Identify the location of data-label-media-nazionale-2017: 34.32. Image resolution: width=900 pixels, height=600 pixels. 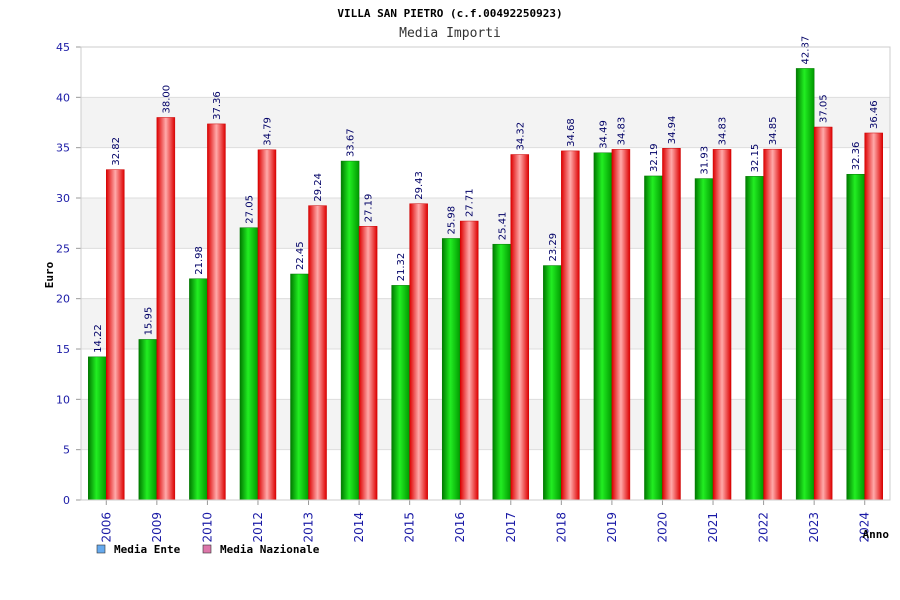
(520, 136).